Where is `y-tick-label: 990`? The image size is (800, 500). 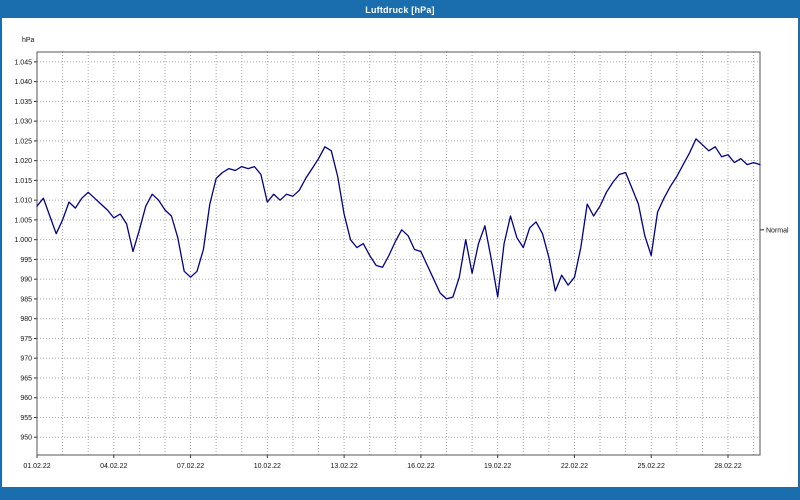 y-tick-label: 990 is located at coordinates (26, 280).